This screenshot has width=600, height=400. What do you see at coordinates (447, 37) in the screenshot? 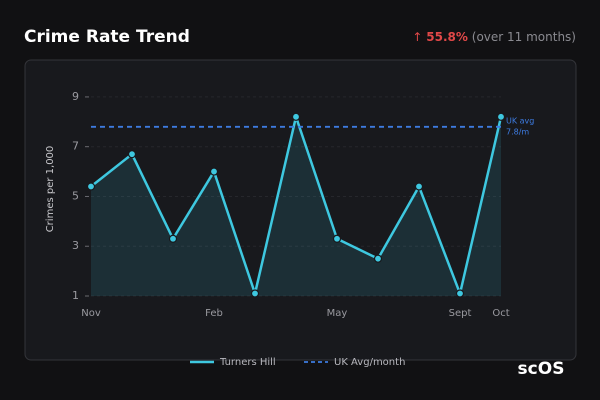
I see `change-value: 55.8%` at bounding box center [447, 37].